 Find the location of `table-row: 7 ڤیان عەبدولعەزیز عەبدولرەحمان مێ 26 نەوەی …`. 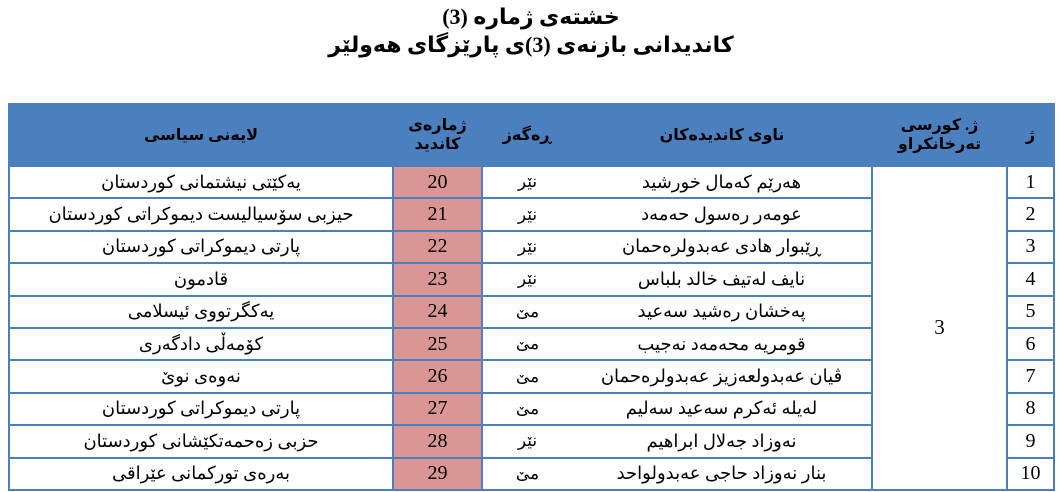

table-row: 7 ڤیان عەبدولعەزیز عەبدولرەحمان مێ 26 نەوەی … is located at coordinates (531, 376).